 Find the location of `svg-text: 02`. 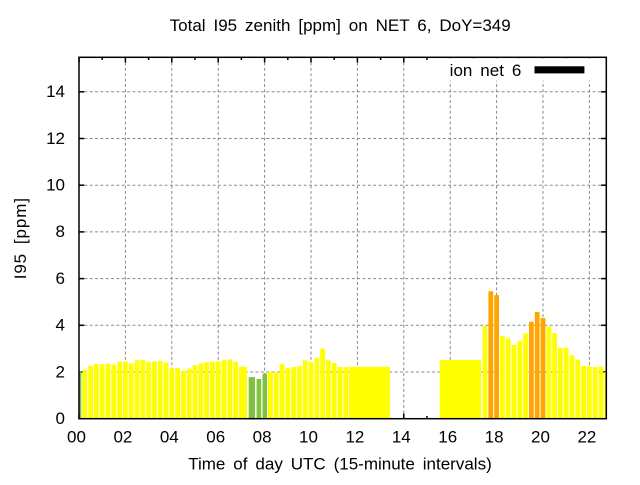

svg-text: 02 is located at coordinates (122, 437).